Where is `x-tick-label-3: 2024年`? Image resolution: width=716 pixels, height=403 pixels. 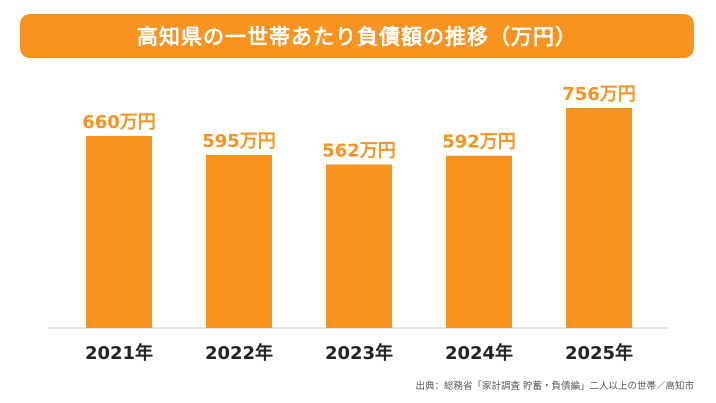 x-tick-label-3: 2024年 is located at coordinates (479, 353).